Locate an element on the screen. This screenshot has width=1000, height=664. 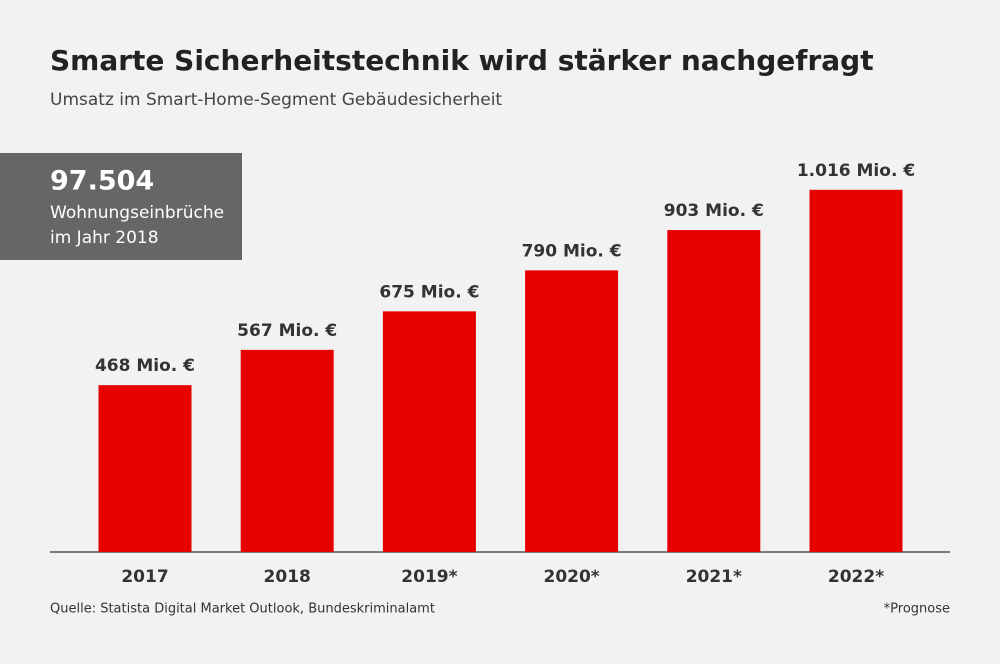
x-tick-label: 2017 is located at coordinates (144, 577).